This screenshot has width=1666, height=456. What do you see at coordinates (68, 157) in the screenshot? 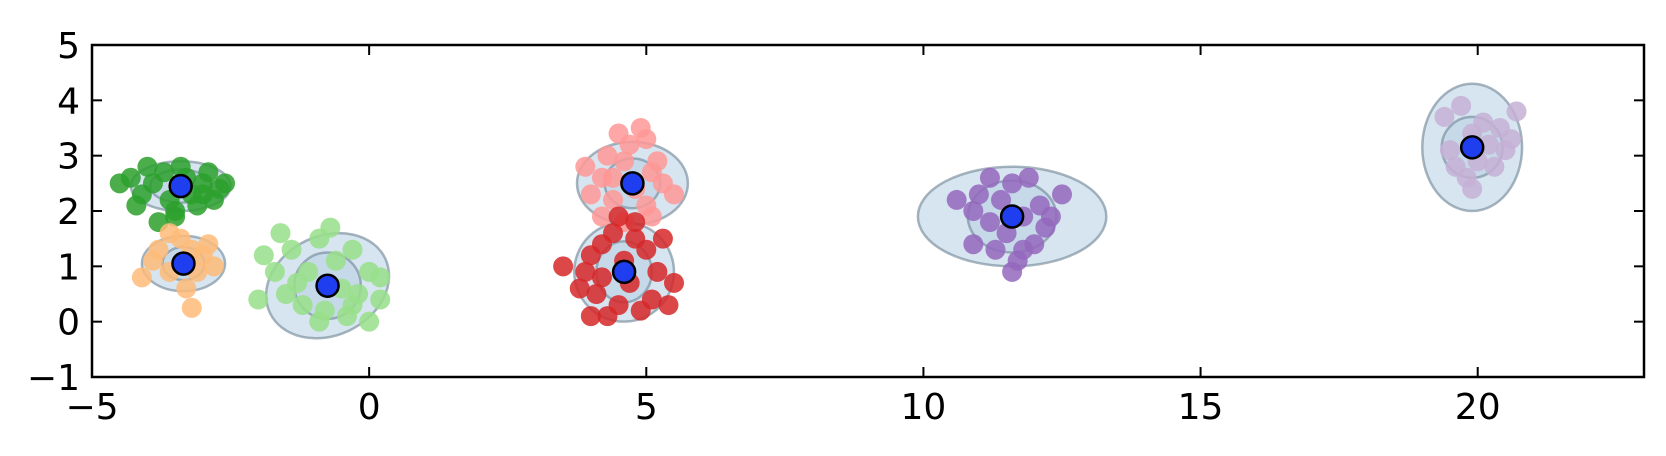
I see `y-tick-label: 3` at bounding box center [68, 157].